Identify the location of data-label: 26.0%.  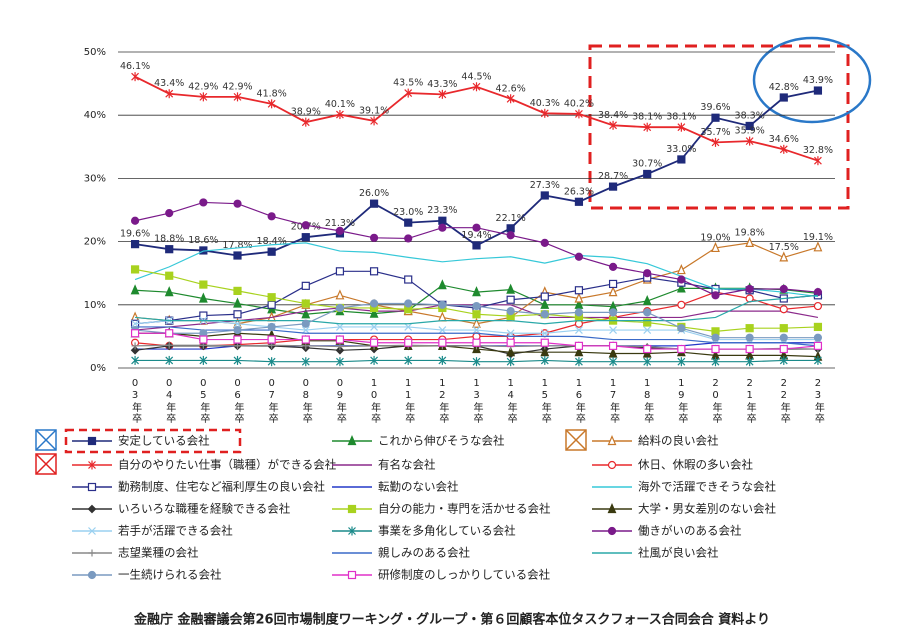
(374, 193).